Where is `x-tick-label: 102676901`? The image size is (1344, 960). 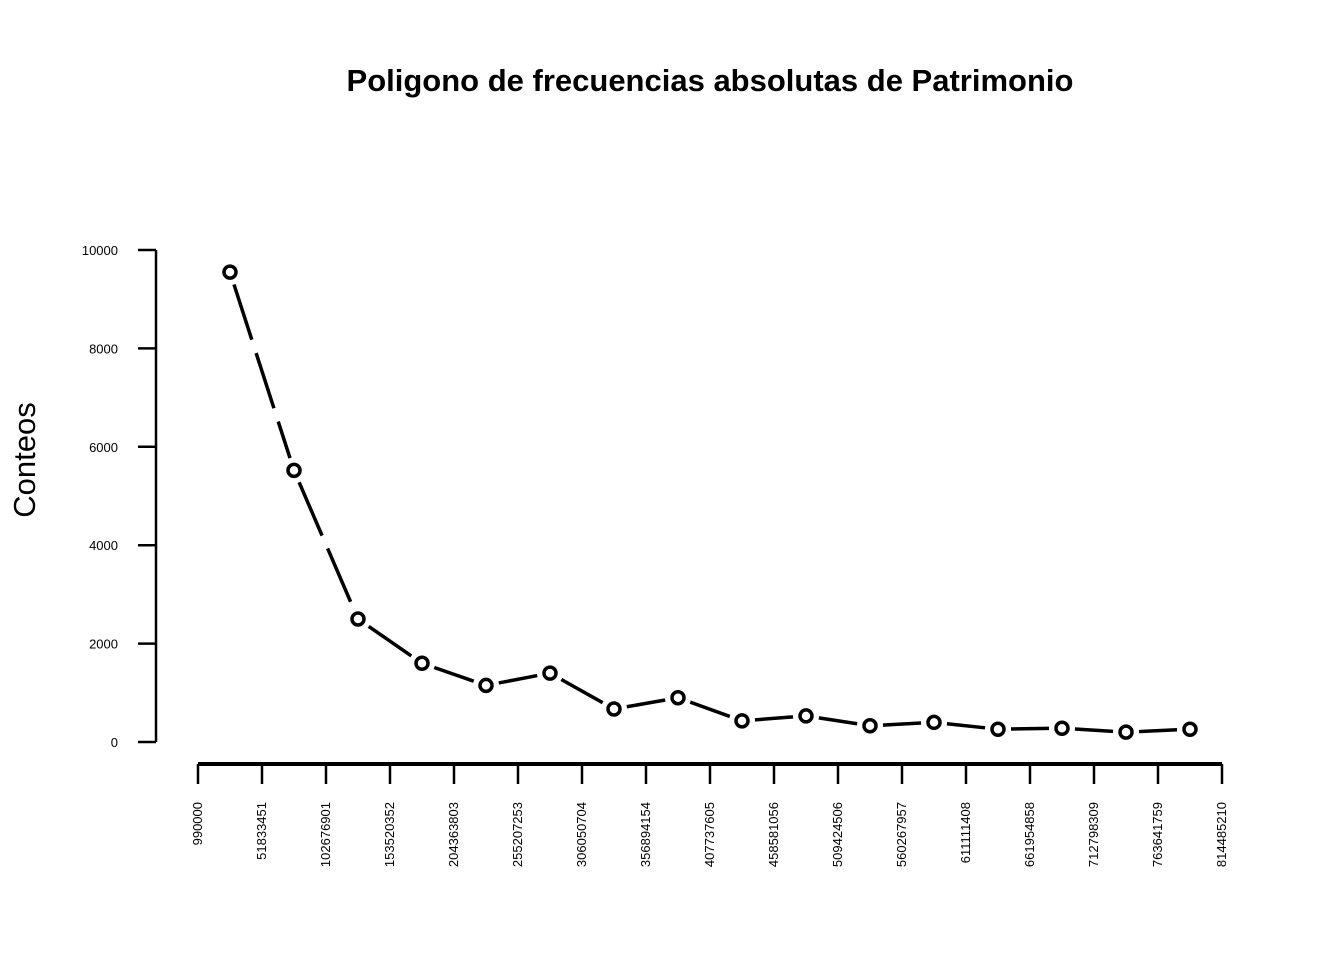
x-tick-label: 102676901 is located at coordinates (325, 834).